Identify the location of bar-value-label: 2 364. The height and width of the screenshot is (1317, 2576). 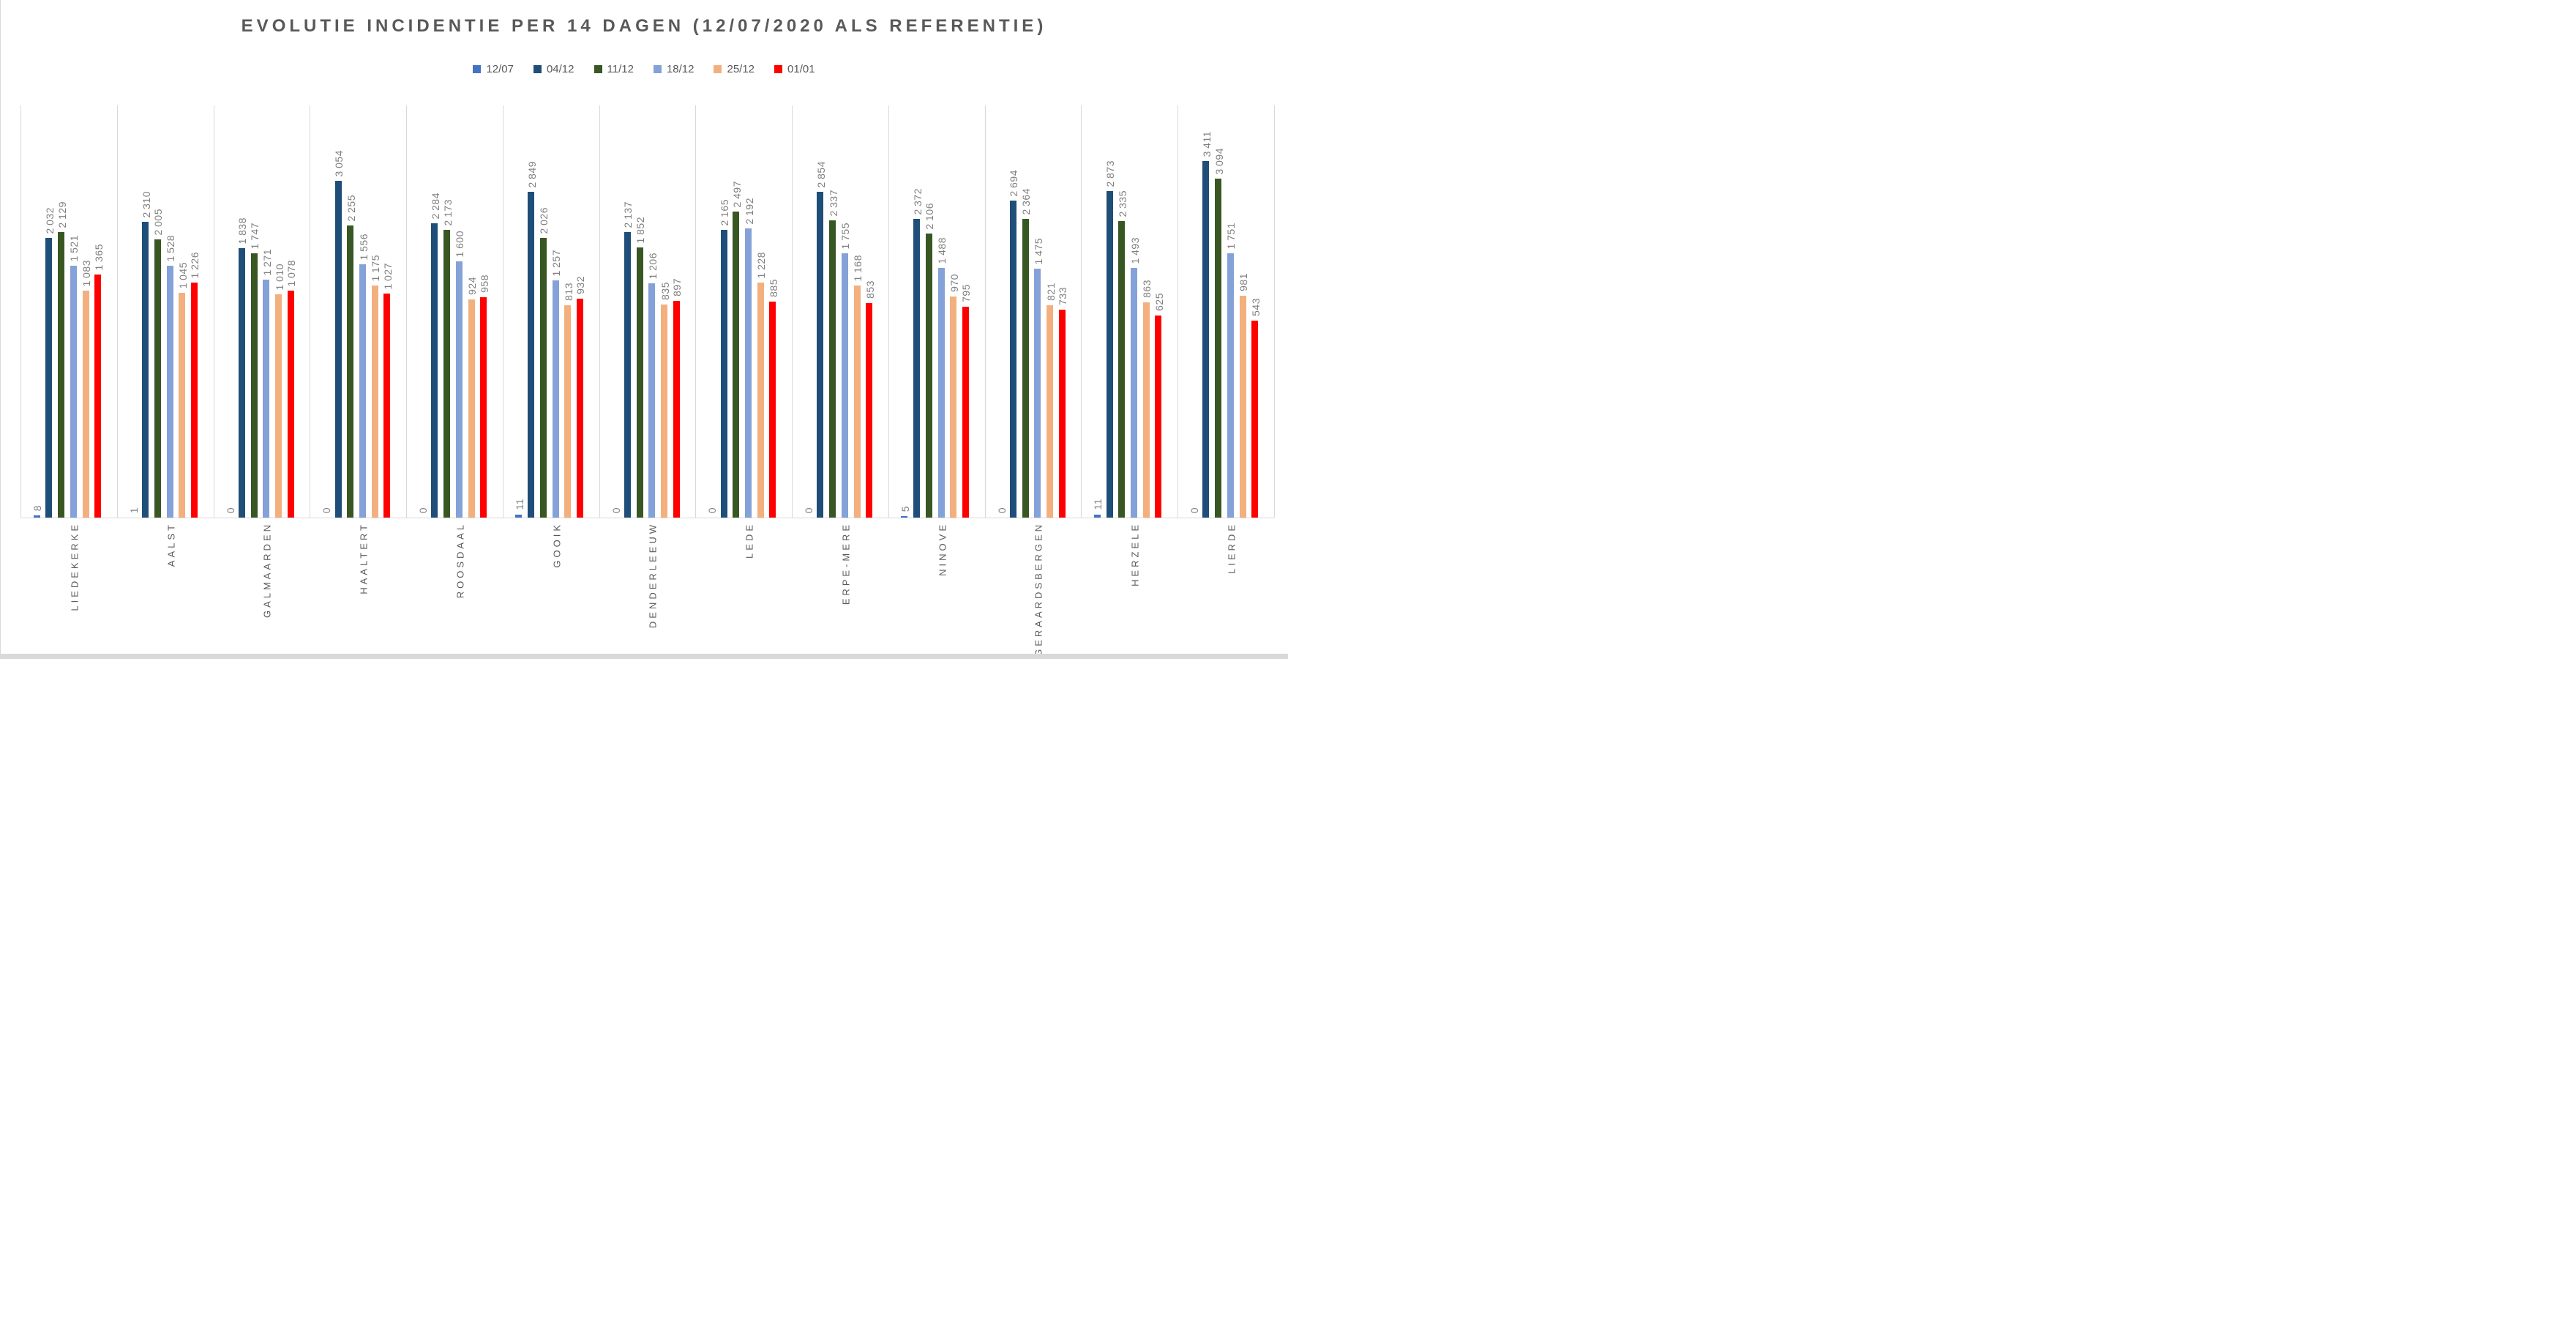
(1026, 200).